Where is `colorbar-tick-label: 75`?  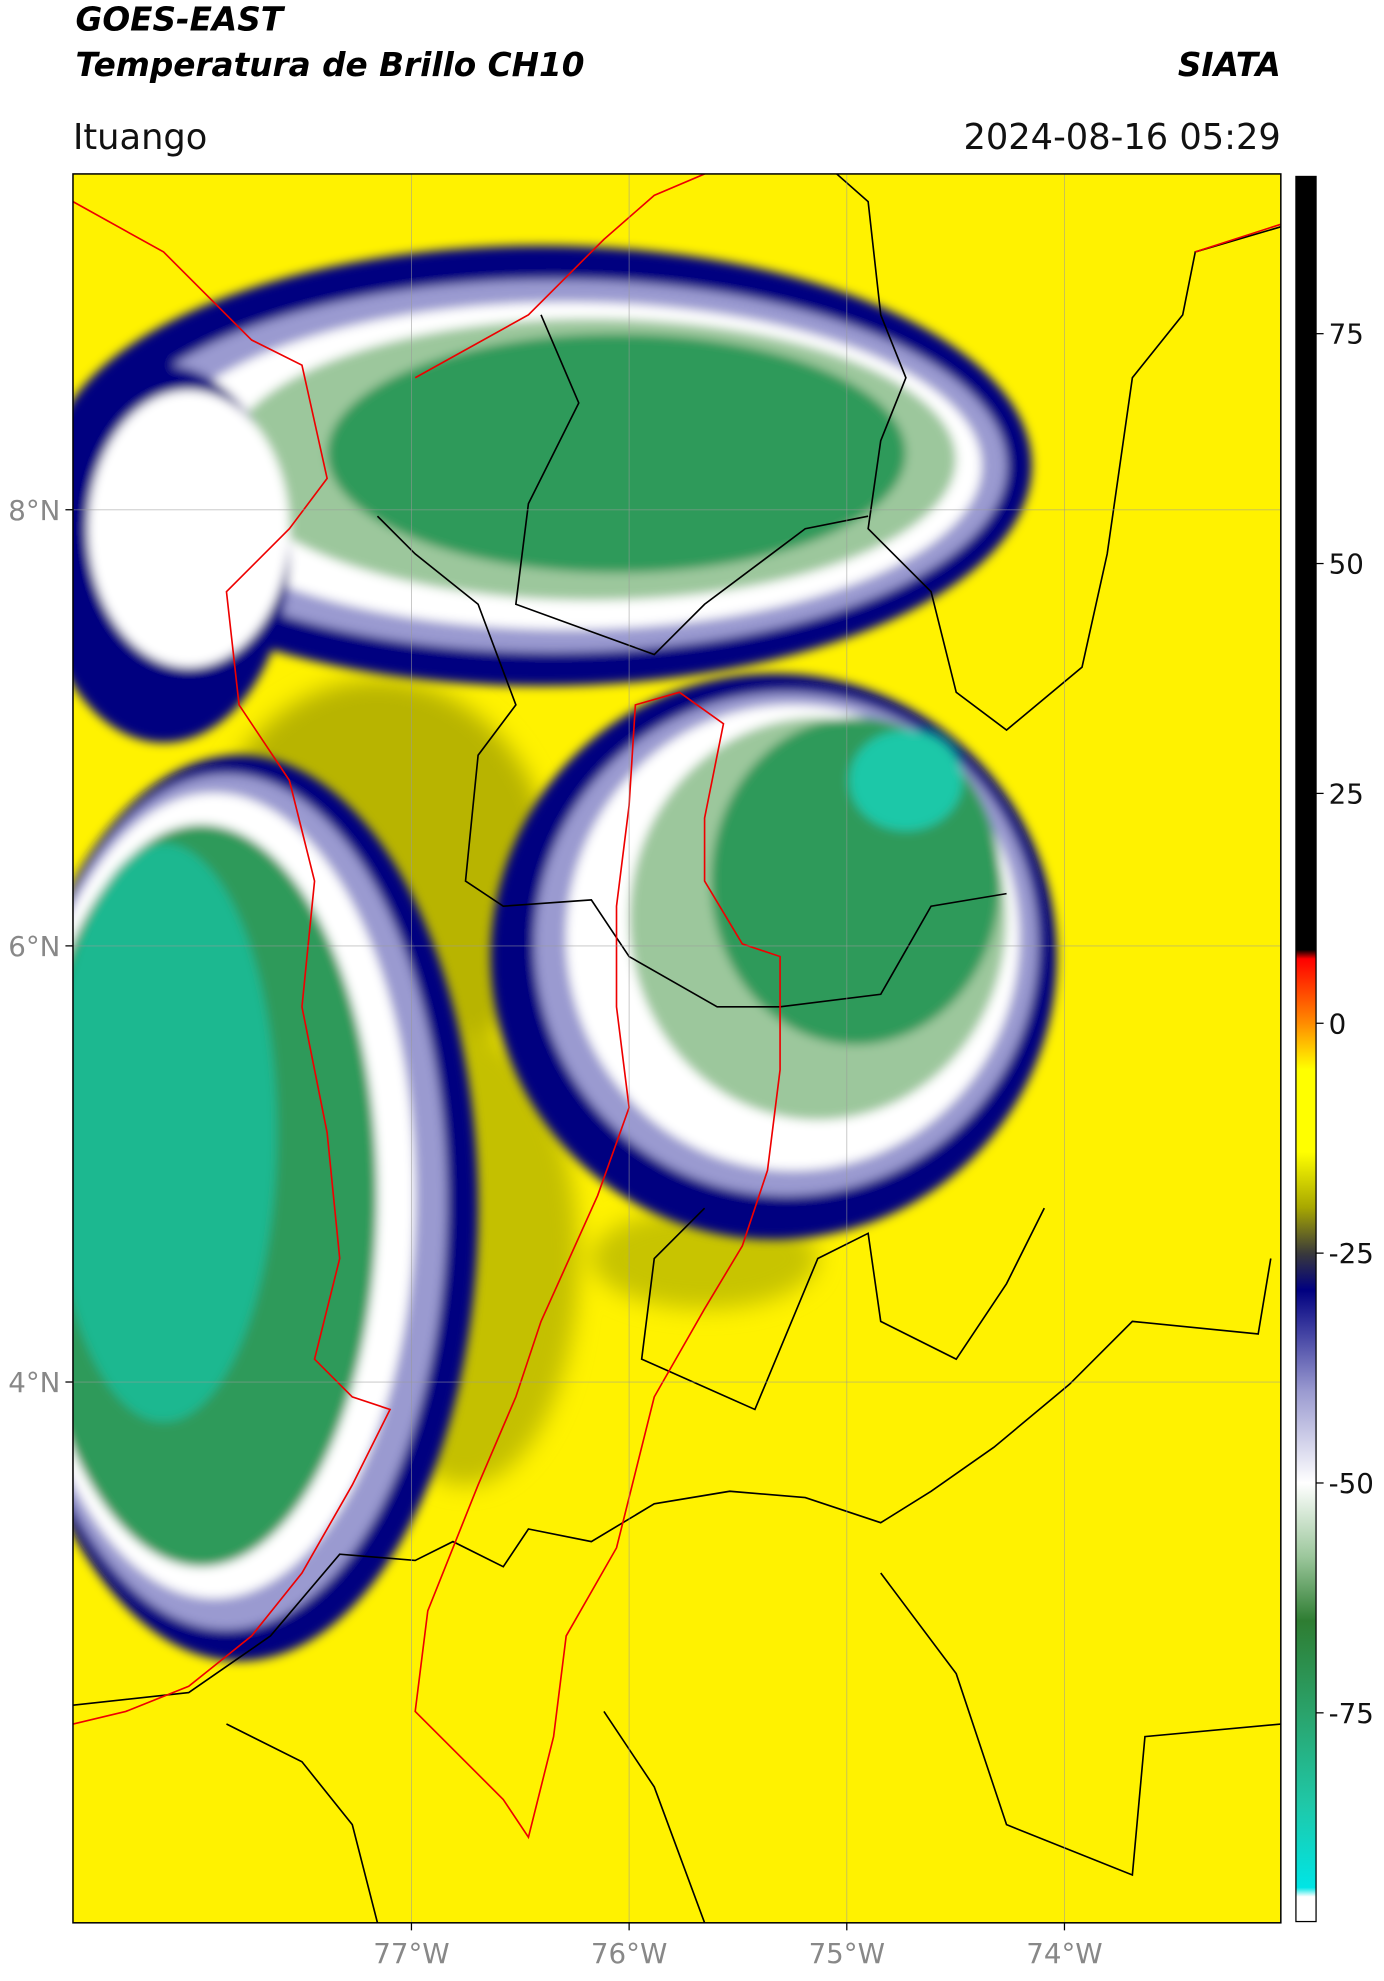 colorbar-tick-label: 75 is located at coordinates (1346, 334).